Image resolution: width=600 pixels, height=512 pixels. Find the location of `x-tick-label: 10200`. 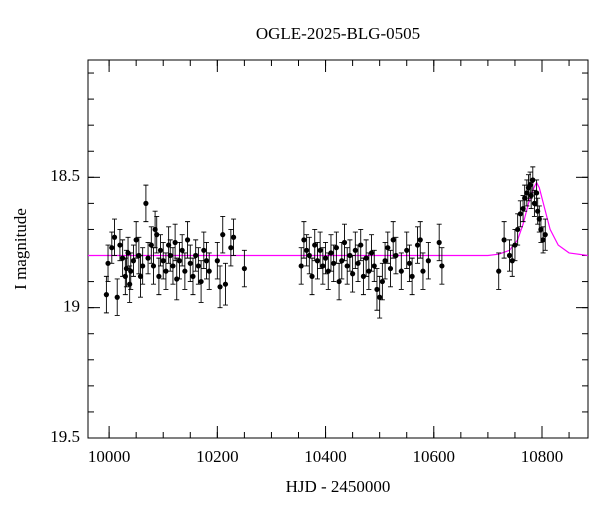

x-tick-label: 10200 is located at coordinates (217, 456).